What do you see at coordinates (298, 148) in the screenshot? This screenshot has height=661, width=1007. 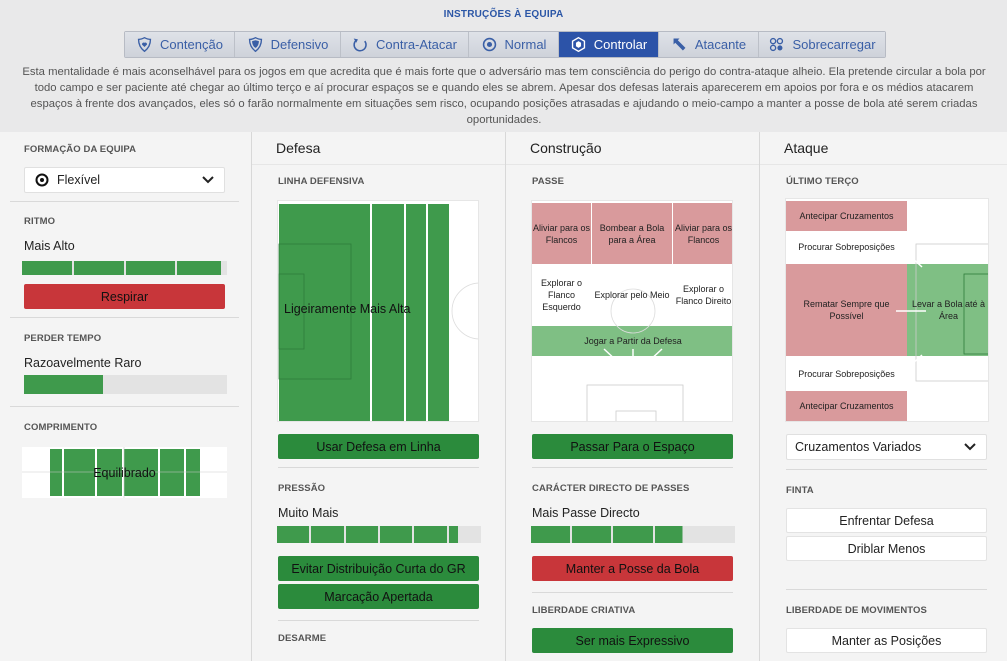 I see `defence-title: Defesa` at bounding box center [298, 148].